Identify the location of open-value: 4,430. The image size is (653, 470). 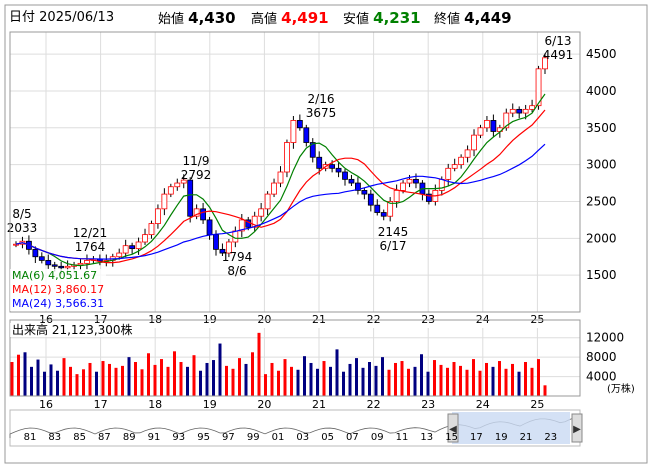
(212, 18).